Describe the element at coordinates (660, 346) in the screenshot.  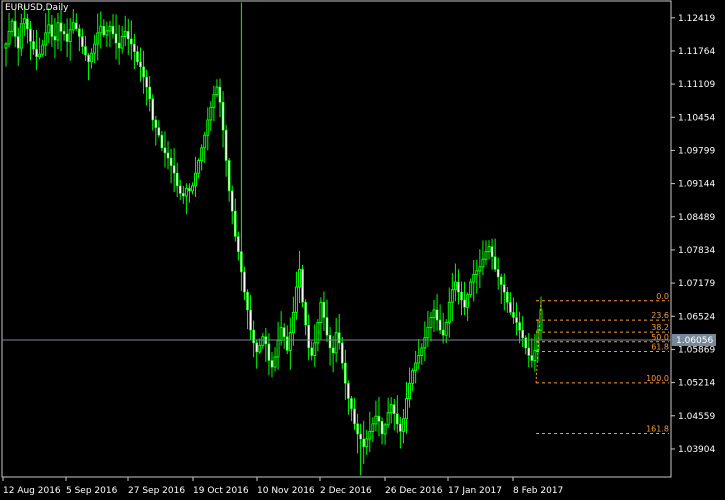
I see `fib-level-label: 61.8` at that location.